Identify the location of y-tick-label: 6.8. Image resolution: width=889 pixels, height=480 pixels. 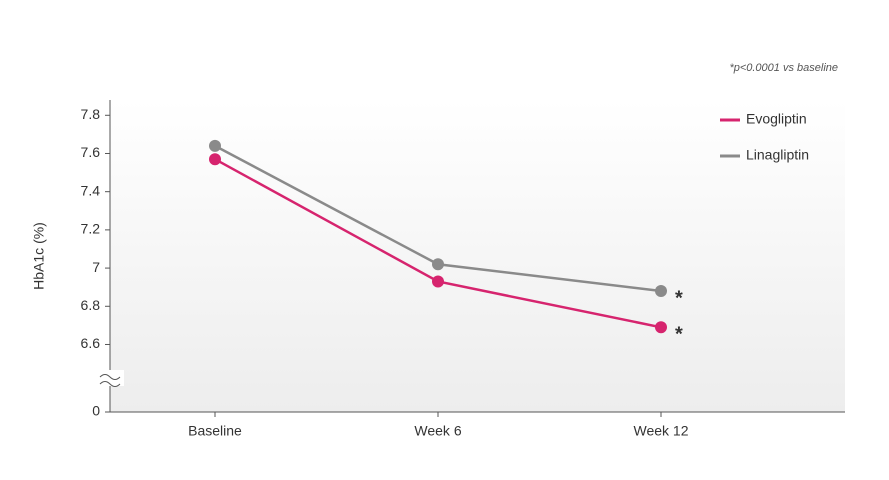
(91, 305).